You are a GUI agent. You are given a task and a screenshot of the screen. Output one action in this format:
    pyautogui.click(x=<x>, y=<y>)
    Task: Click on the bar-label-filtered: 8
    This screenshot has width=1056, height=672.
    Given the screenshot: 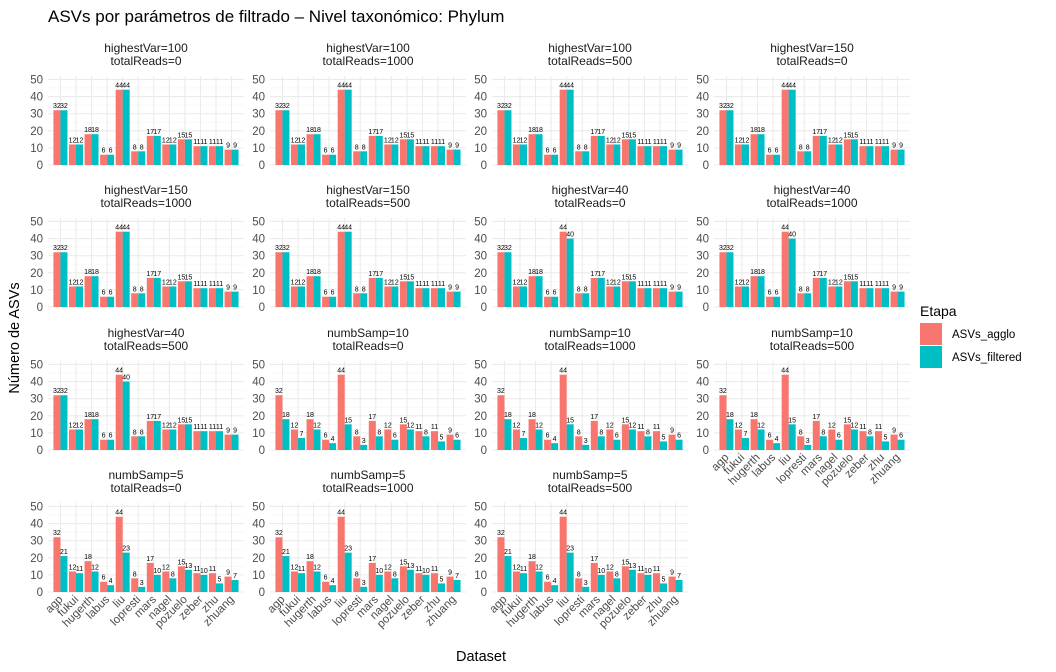 What is the action you would take?
    pyautogui.click(x=379, y=432)
    